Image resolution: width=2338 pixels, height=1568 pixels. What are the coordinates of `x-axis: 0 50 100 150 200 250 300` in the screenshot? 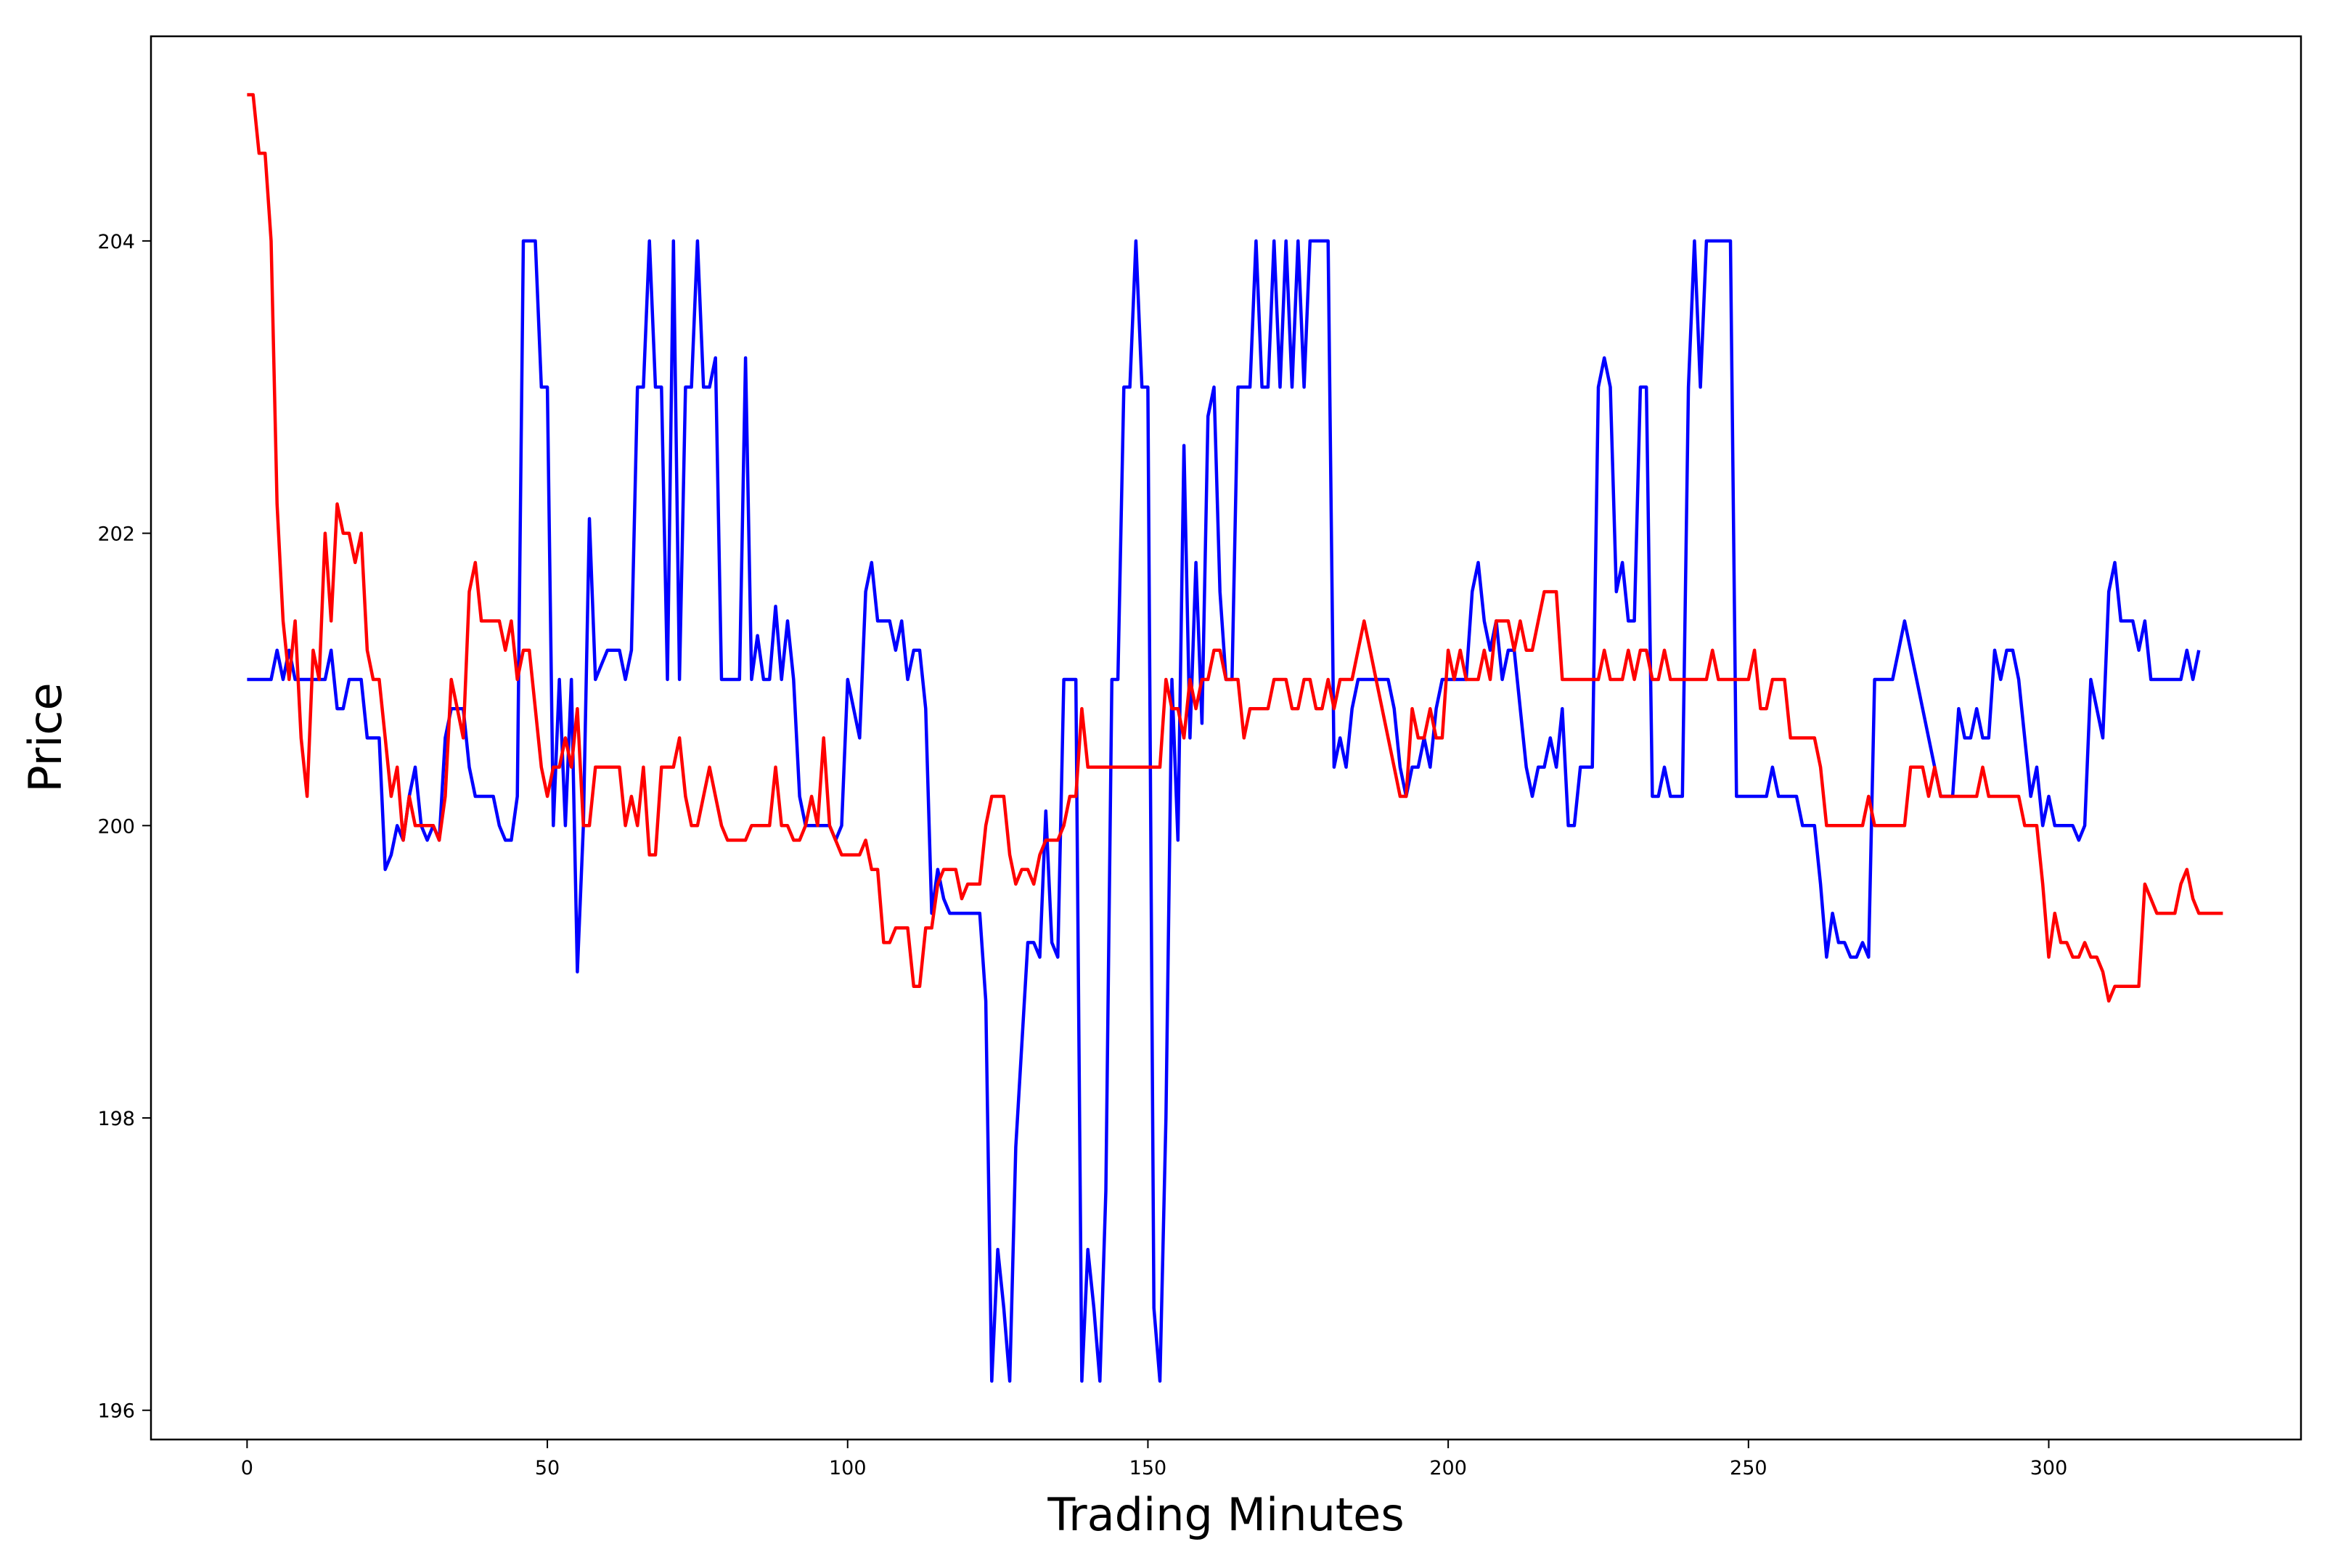 It's located at (1154, 1460).